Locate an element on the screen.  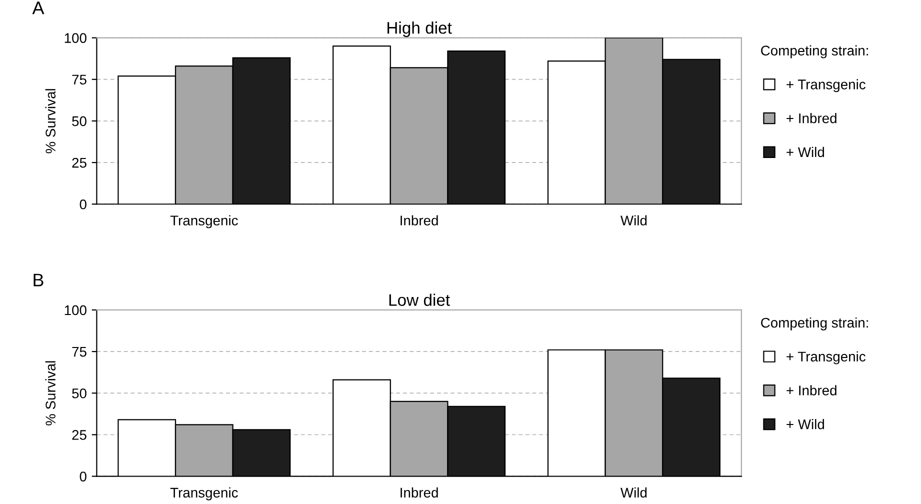
text: B is located at coordinates (39, 280).